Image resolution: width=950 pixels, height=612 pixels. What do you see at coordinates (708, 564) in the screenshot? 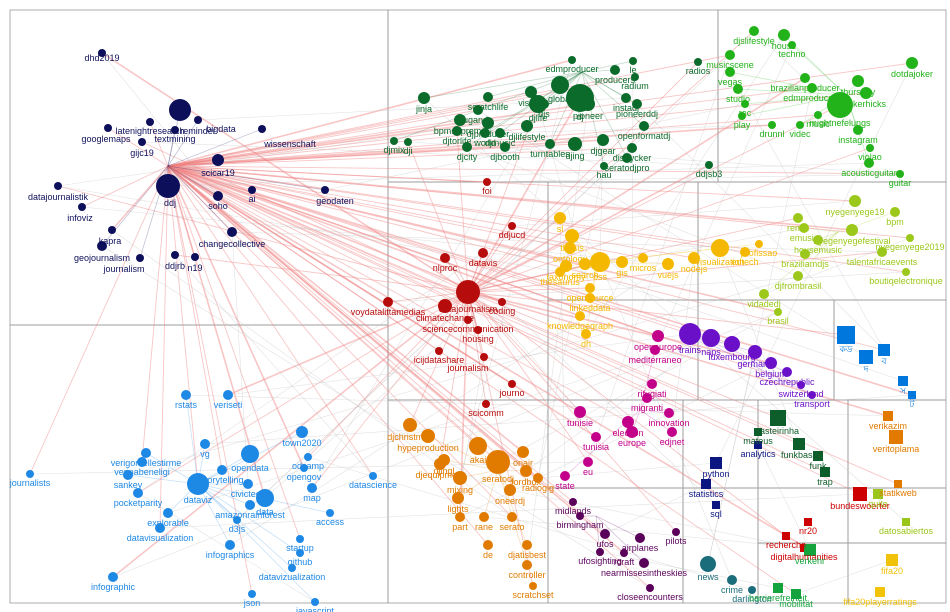
I see `node-g18` at bounding box center [708, 564].